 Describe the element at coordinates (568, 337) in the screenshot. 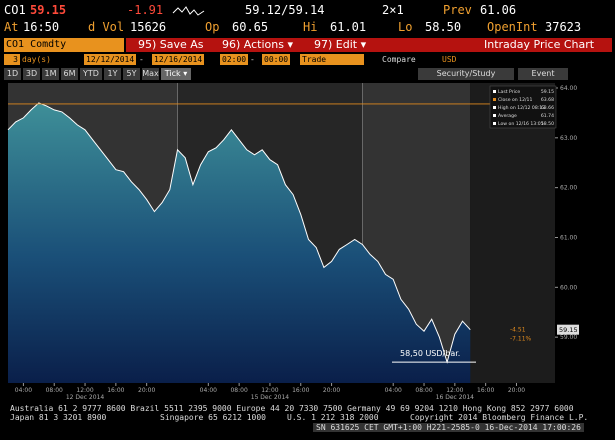

I see `y-tick-label: 59.00` at that location.